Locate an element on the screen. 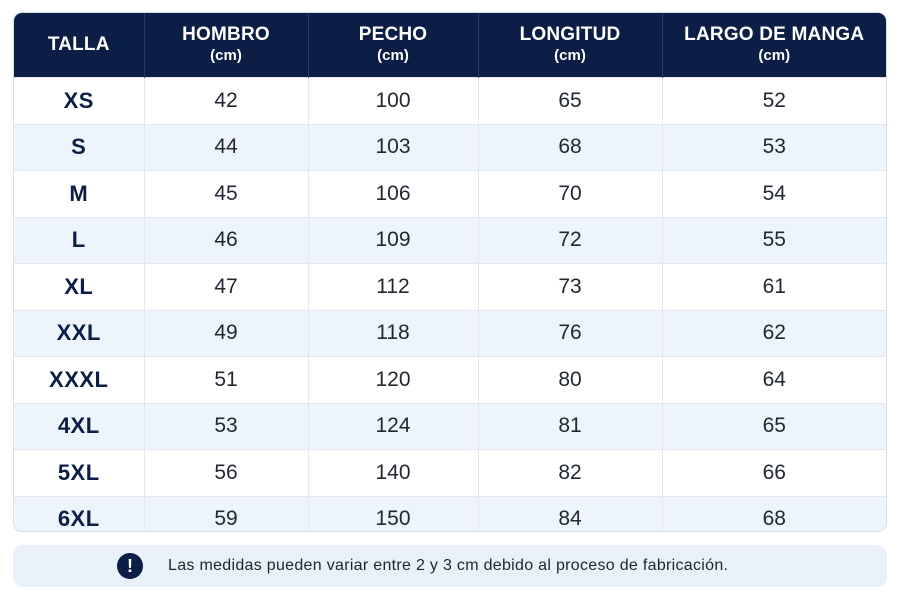 The height and width of the screenshot is (600, 900). table-row: S 44 103 68 53 is located at coordinates (450, 147).